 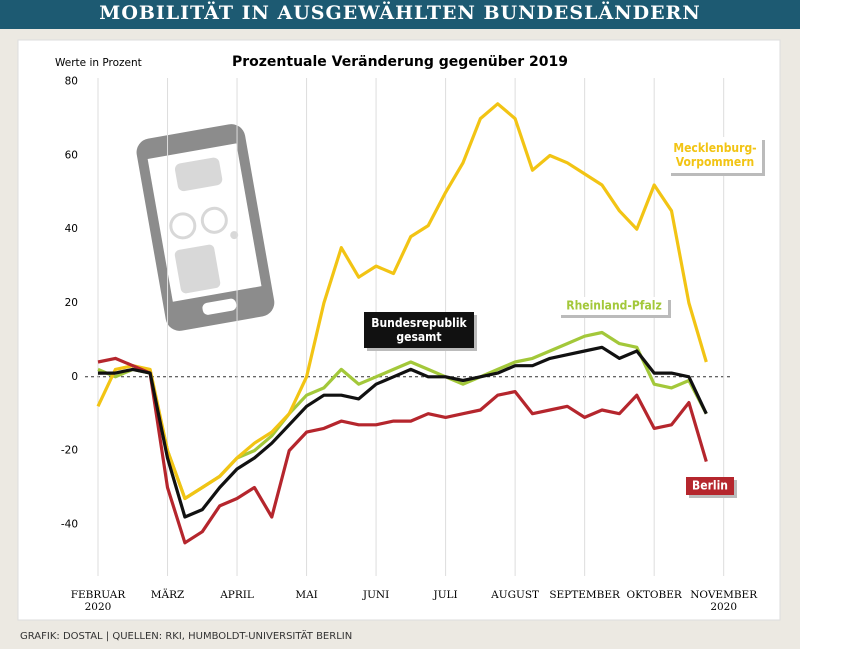 What do you see at coordinates (69, 524) in the screenshot?
I see `y-tick-label: -40` at bounding box center [69, 524].